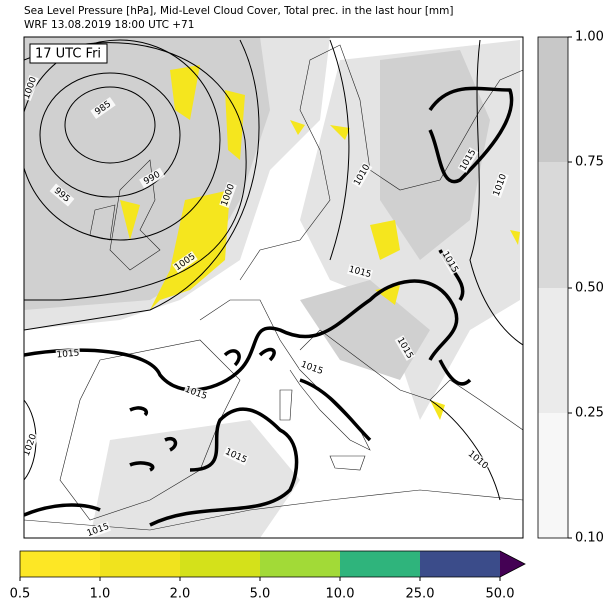  I want to click on tick-label: 0.50, so click(589, 288).